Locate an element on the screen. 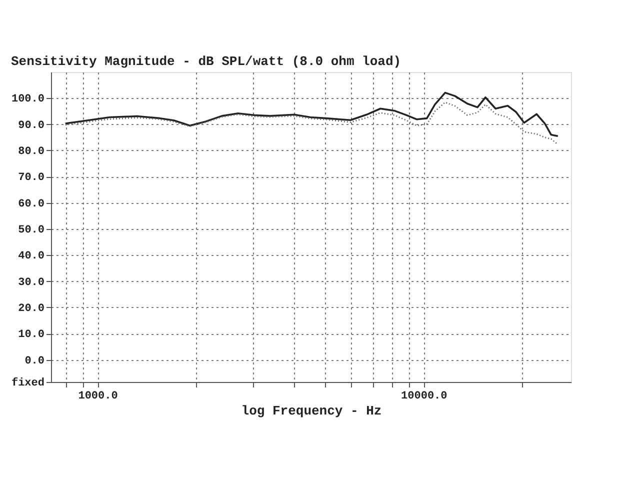  y-tick-label: 0.0 is located at coordinates (34, 361).